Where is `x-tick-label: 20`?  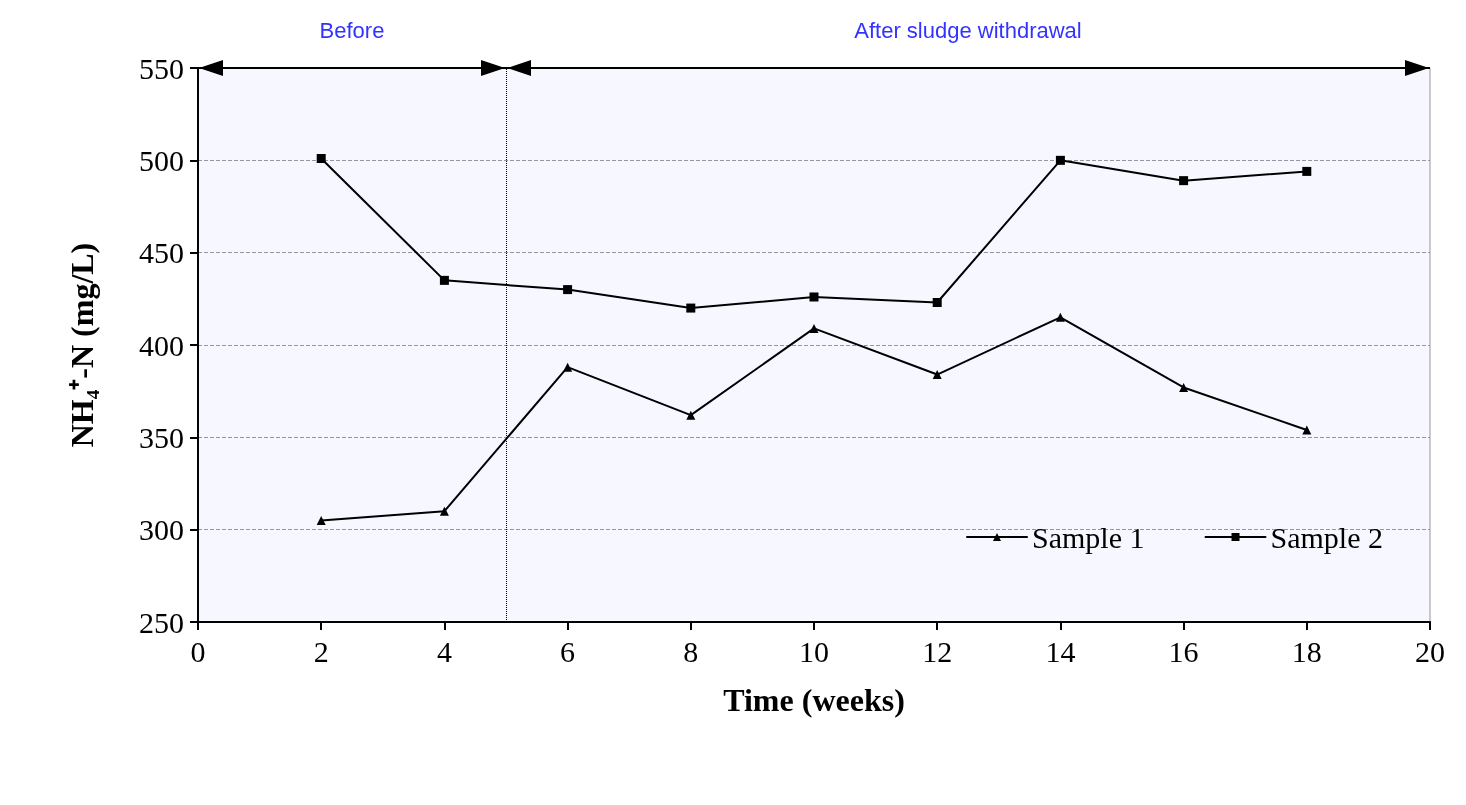
x-tick-label: 20 is located at coordinates (1430, 651).